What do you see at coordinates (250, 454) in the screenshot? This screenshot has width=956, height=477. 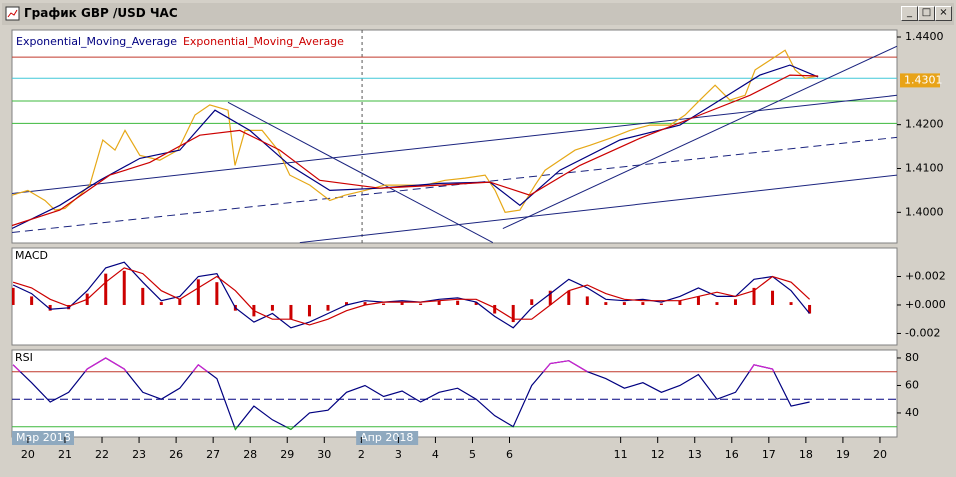 I see `x-tick-label: 28` at bounding box center [250, 454].